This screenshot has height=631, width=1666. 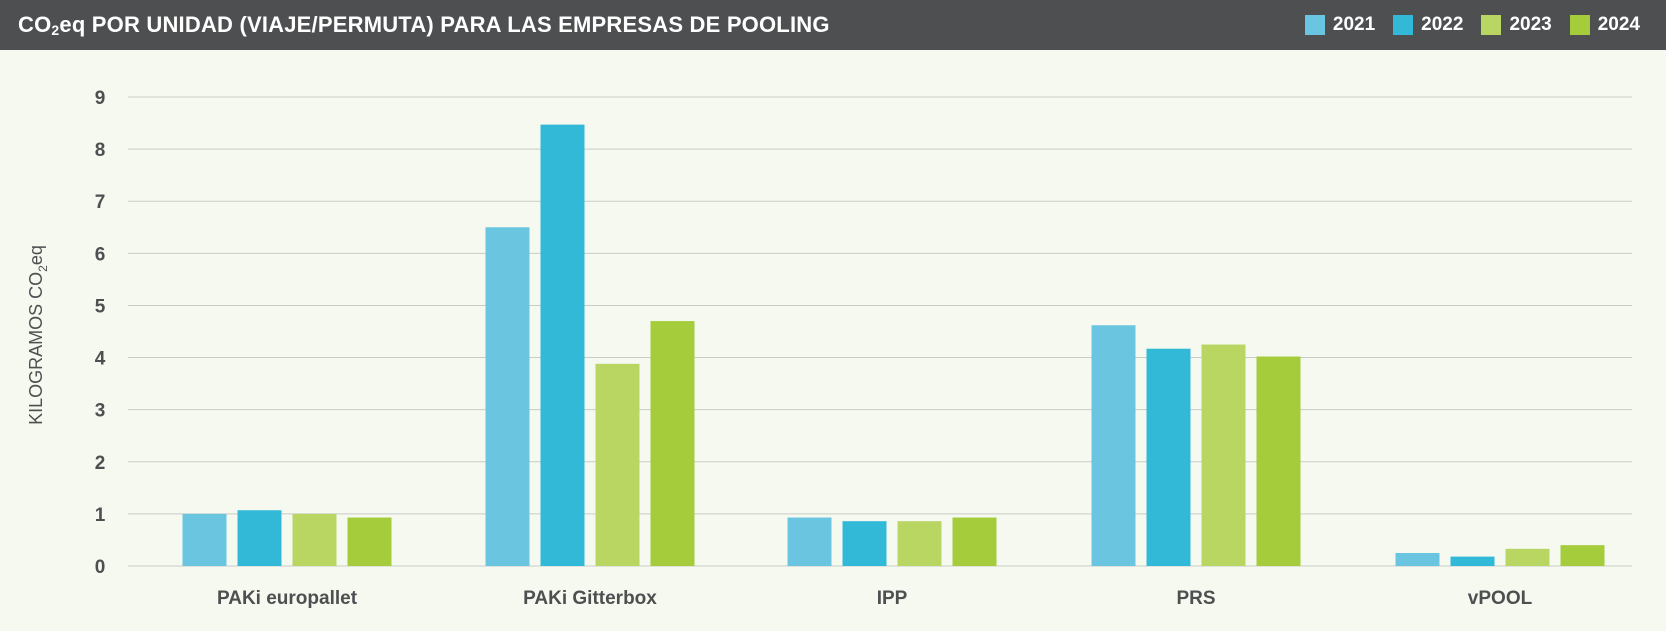 I want to click on bar-2021-prs, so click(x=1113, y=445).